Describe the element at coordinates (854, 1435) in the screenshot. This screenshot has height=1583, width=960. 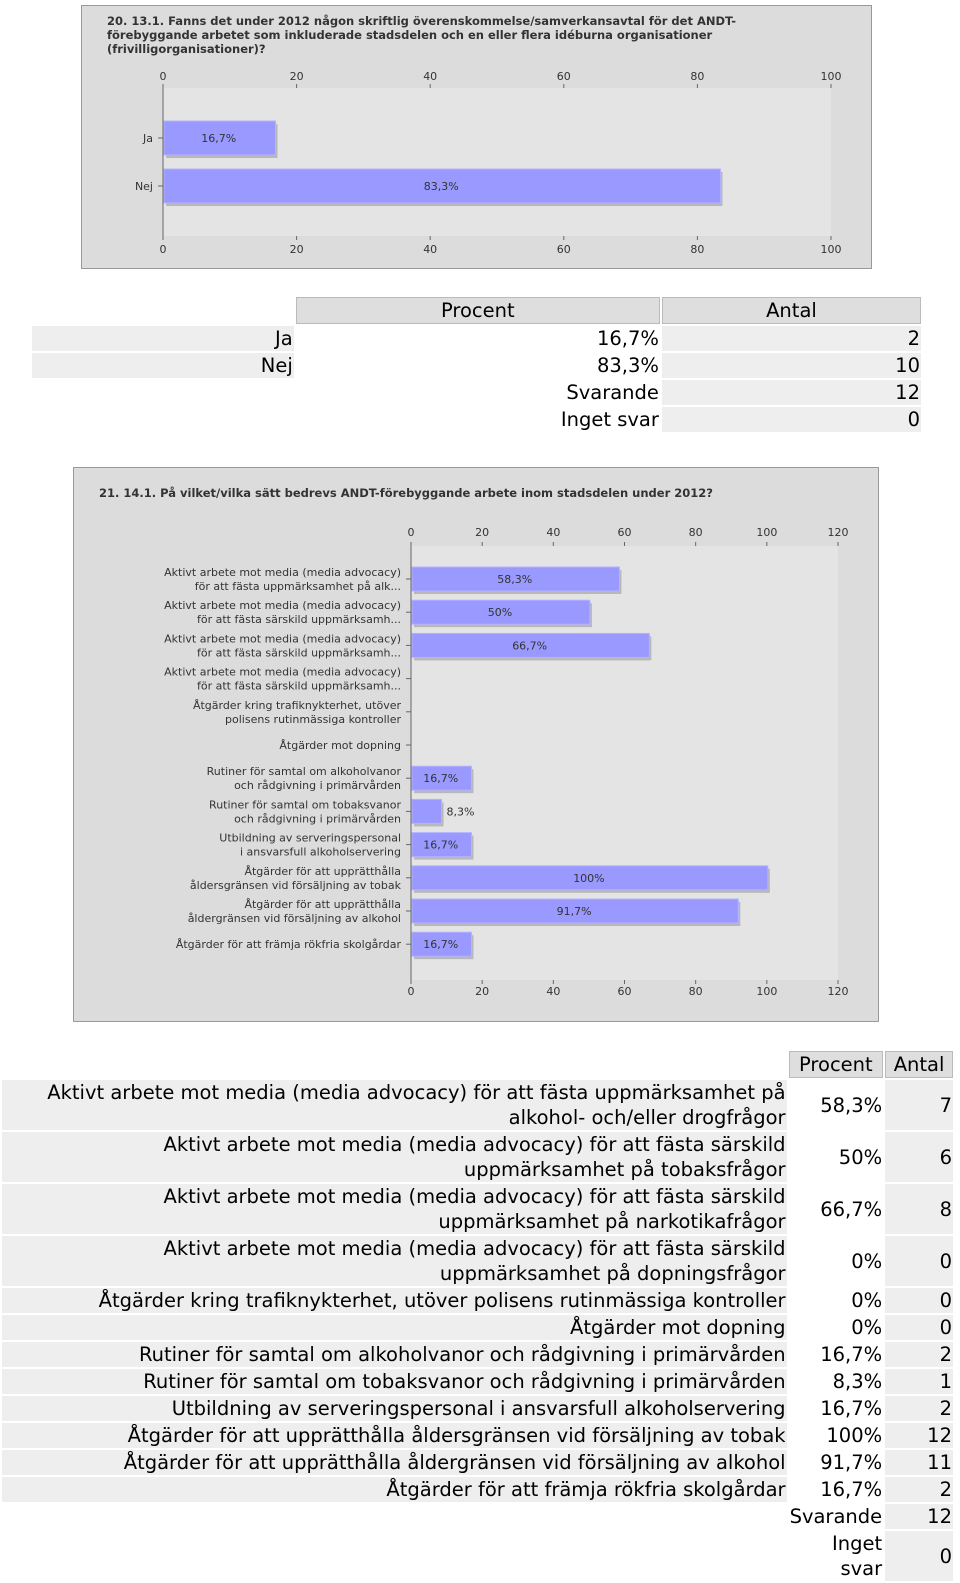
I see `percent-cell: 100%` at that location.